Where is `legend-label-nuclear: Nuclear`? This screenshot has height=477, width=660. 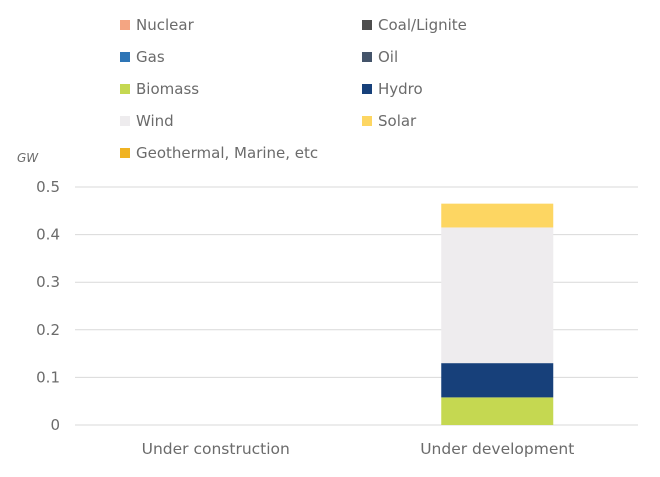 legend-label-nuclear: Nuclear is located at coordinates (165, 25).